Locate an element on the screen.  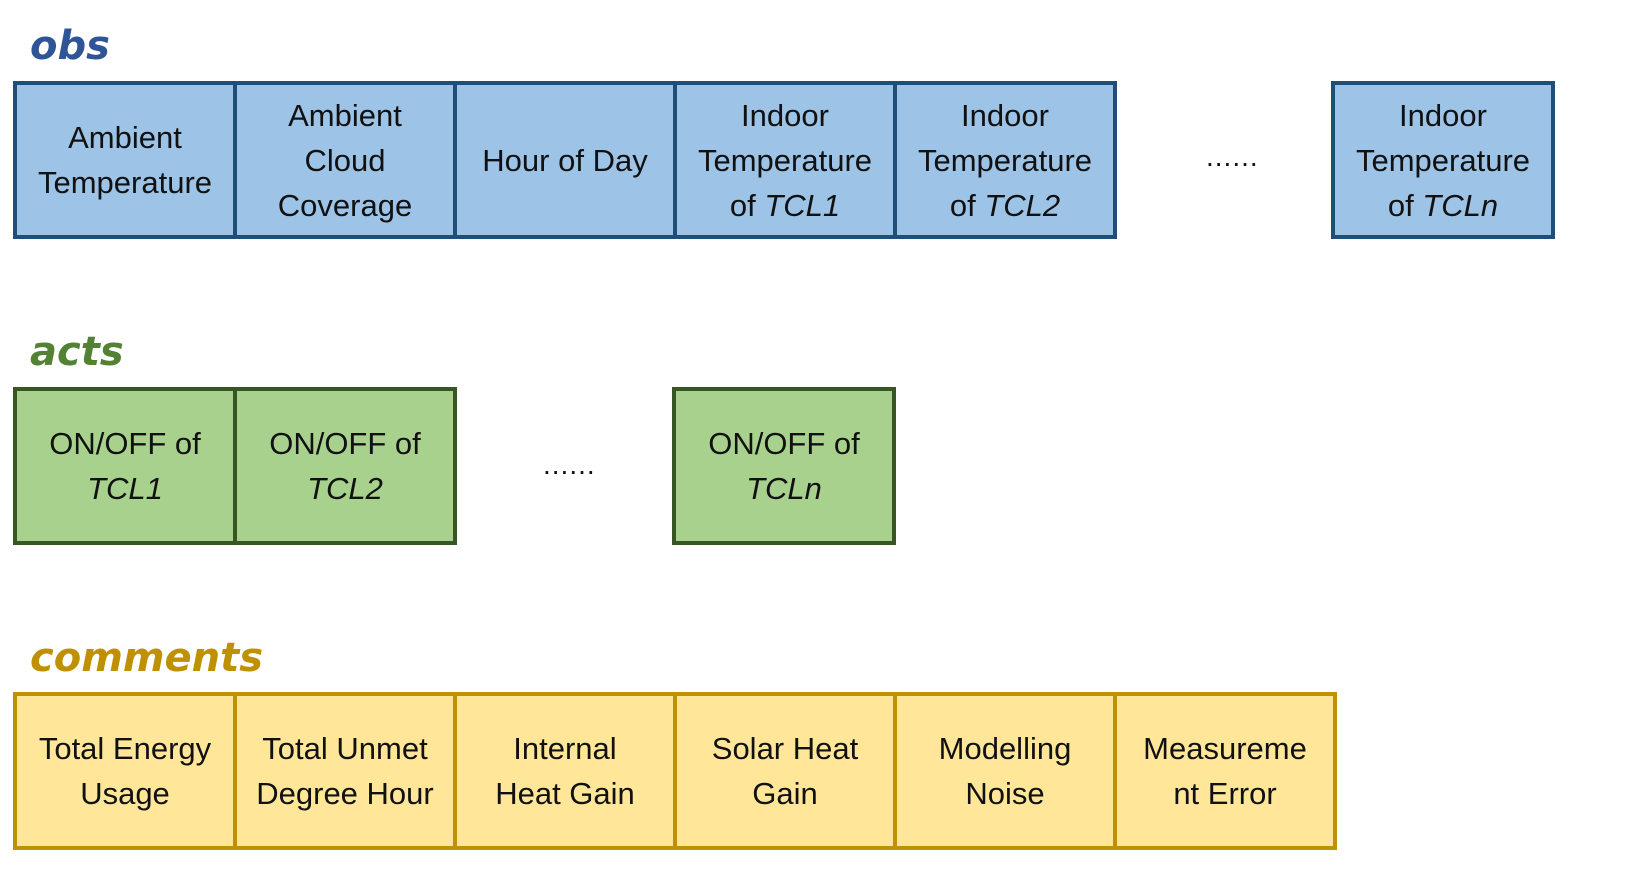
box-label: Usage is located at coordinates (125, 793).